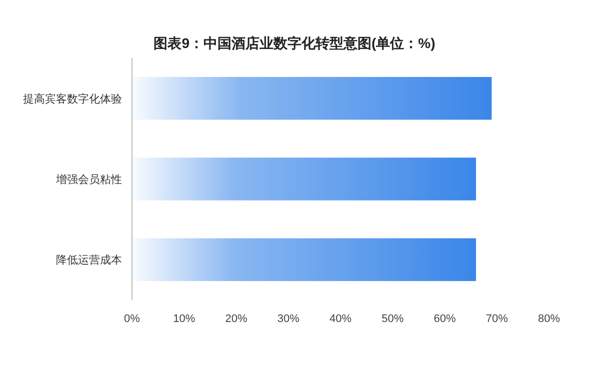 This screenshot has width=589, height=378. Describe the element at coordinates (295, 43) in the screenshot. I see `chart-title: 图表9：中国酒店业数字化转型意图(单位：%)` at that location.